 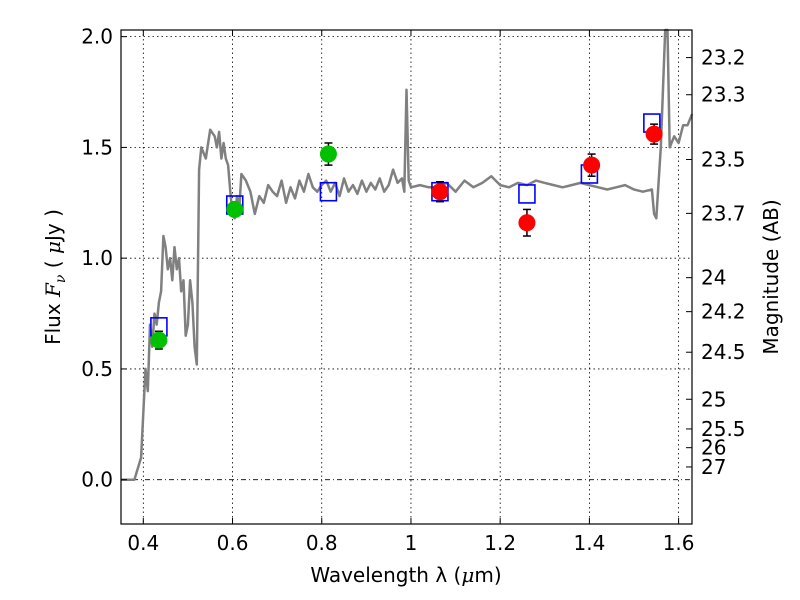 I want to click on x-tick-label: 1.2, so click(x=500, y=543).